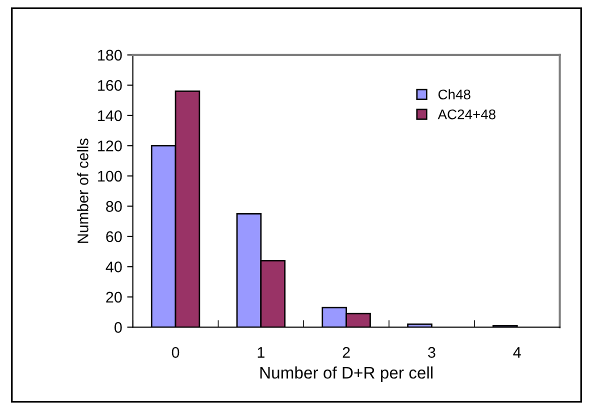 The width and height of the screenshot is (593, 410). Describe the element at coordinates (432, 352) in the screenshot. I see `x-tick-label: 3` at that location.